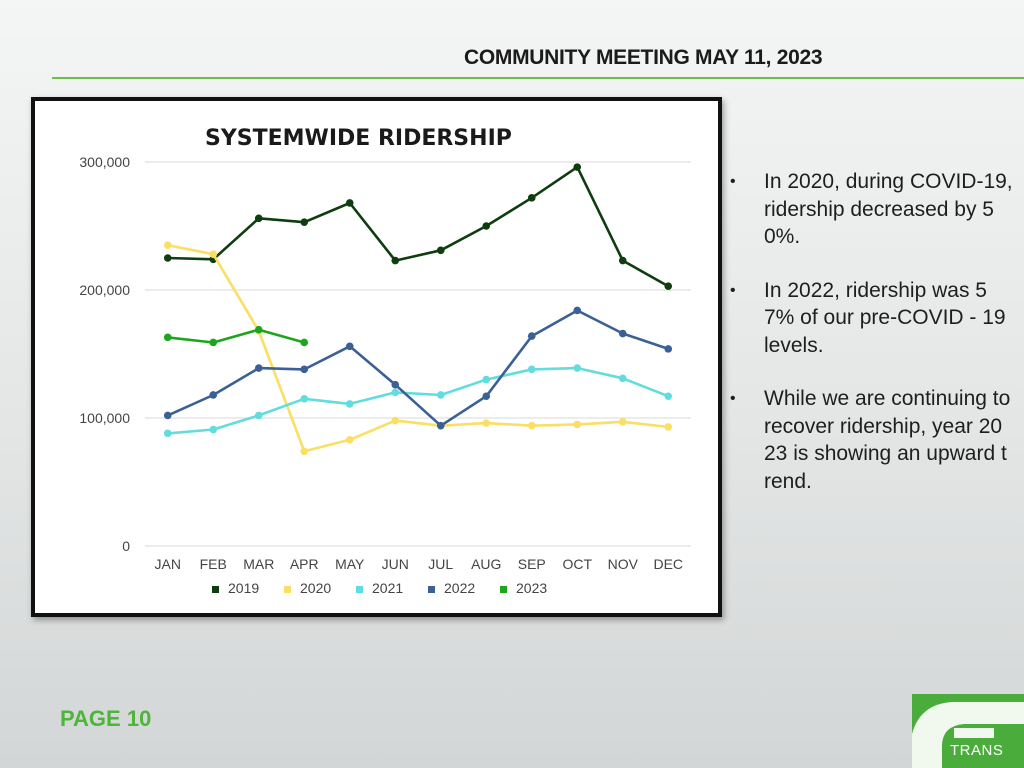  I want to click on y-tick-label: 200,000, so click(104, 290).